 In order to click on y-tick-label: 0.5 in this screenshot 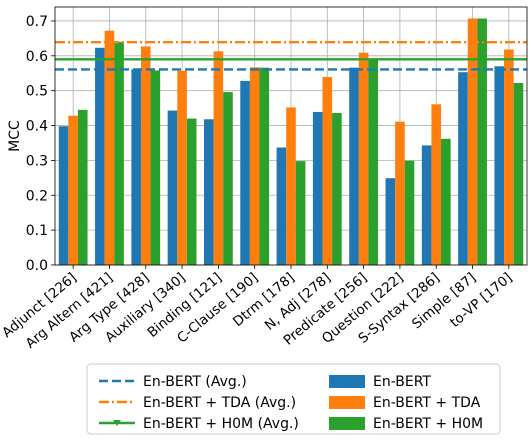, I will do `click(37, 92)`.